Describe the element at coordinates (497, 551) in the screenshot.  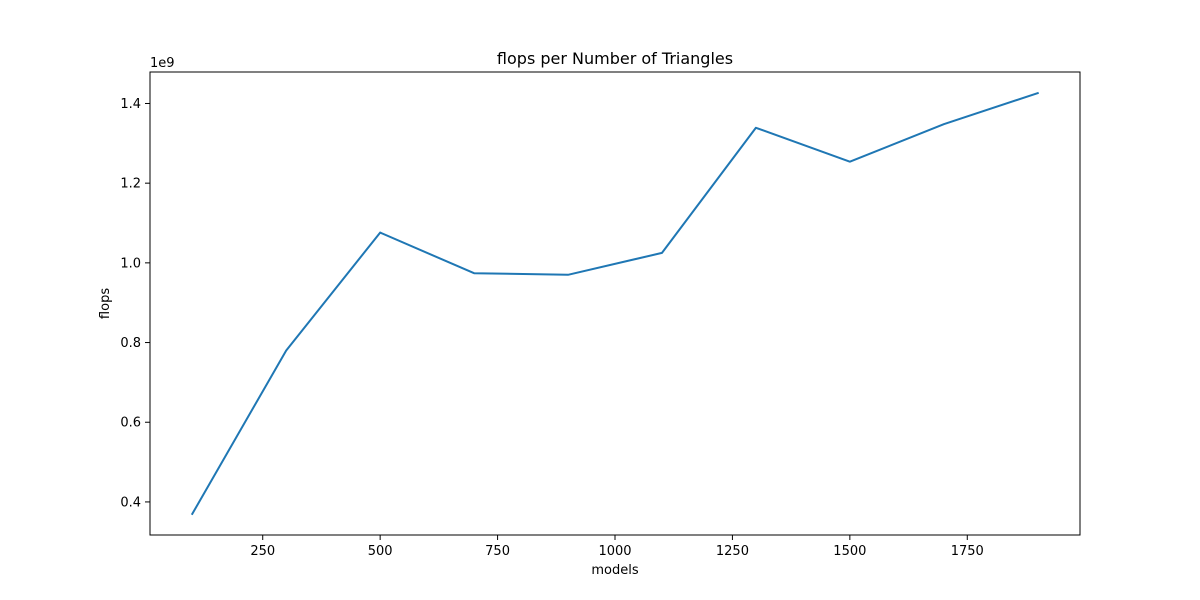
I see `x-tick-label: 750` at that location.